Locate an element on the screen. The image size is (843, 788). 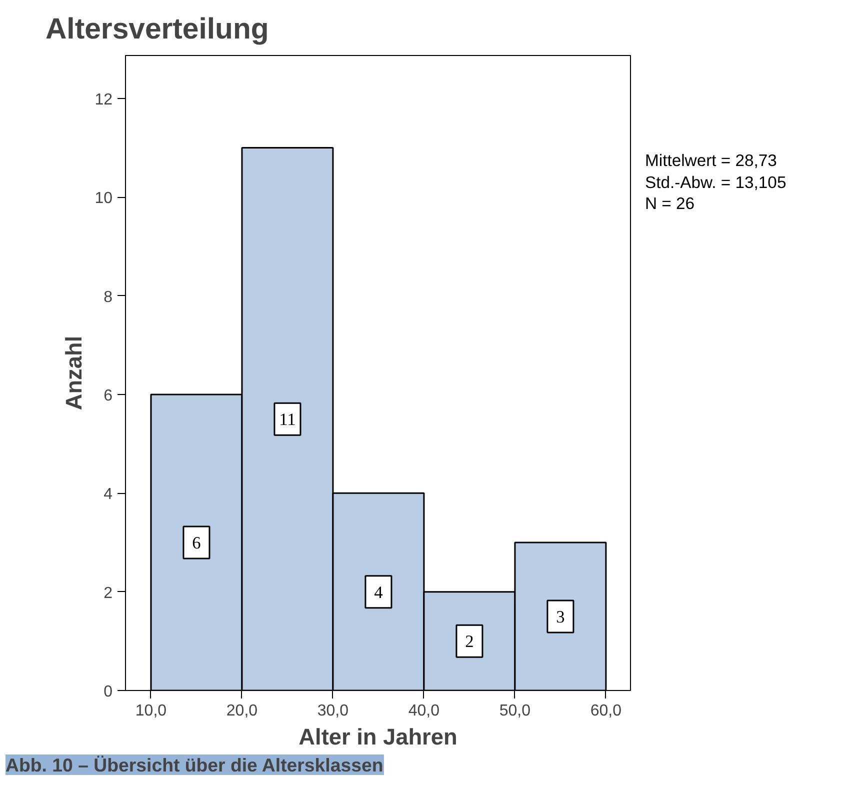
x-tick-label: 20,0 is located at coordinates (242, 711).